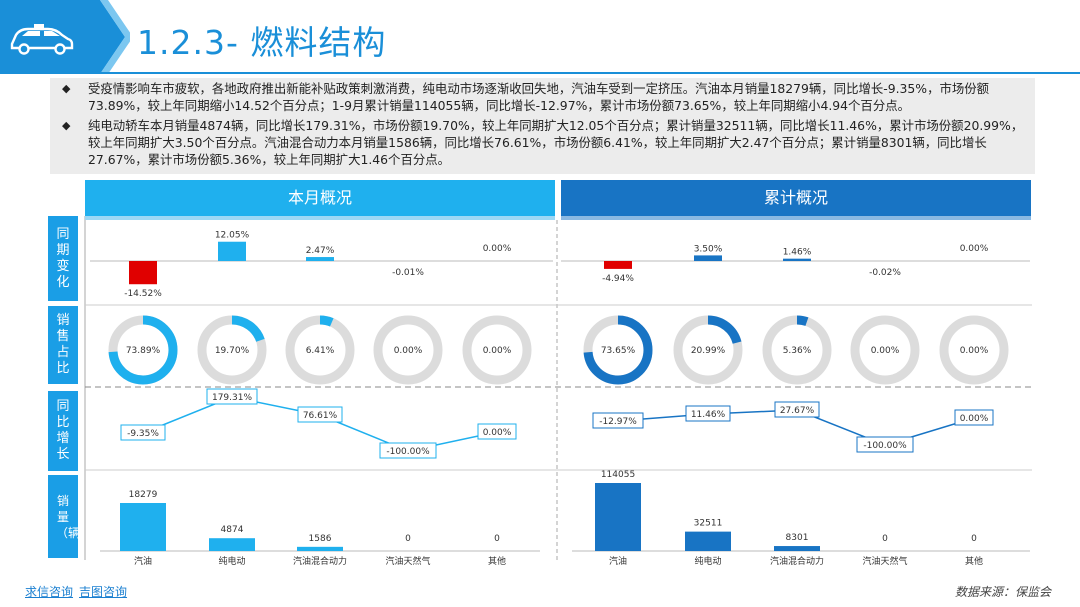 The width and height of the screenshot is (1080, 607). Describe the element at coordinates (49, 592) in the screenshot. I see `footer-link-qiuxin: 求信咨询` at that location.